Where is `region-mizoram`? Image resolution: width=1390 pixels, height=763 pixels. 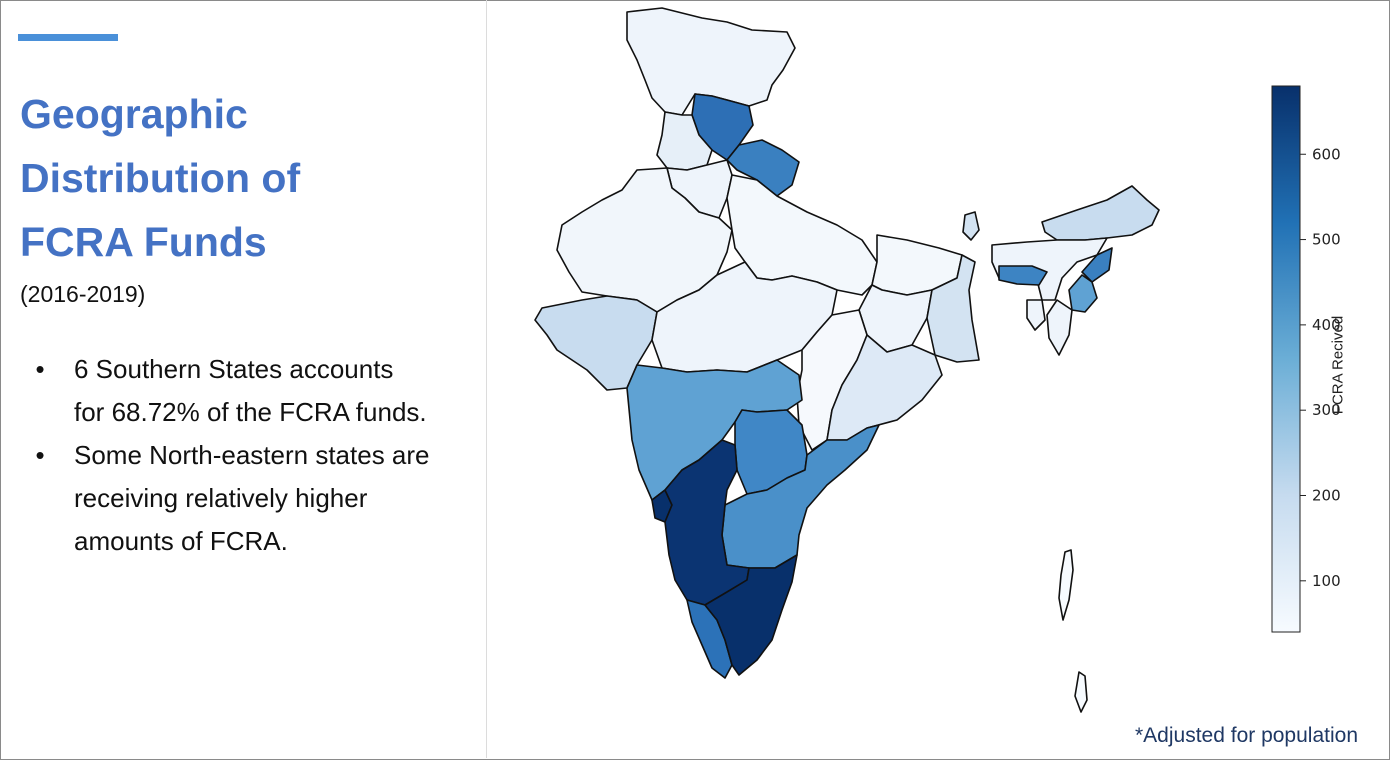 region-mizoram is located at coordinates (1059, 327).